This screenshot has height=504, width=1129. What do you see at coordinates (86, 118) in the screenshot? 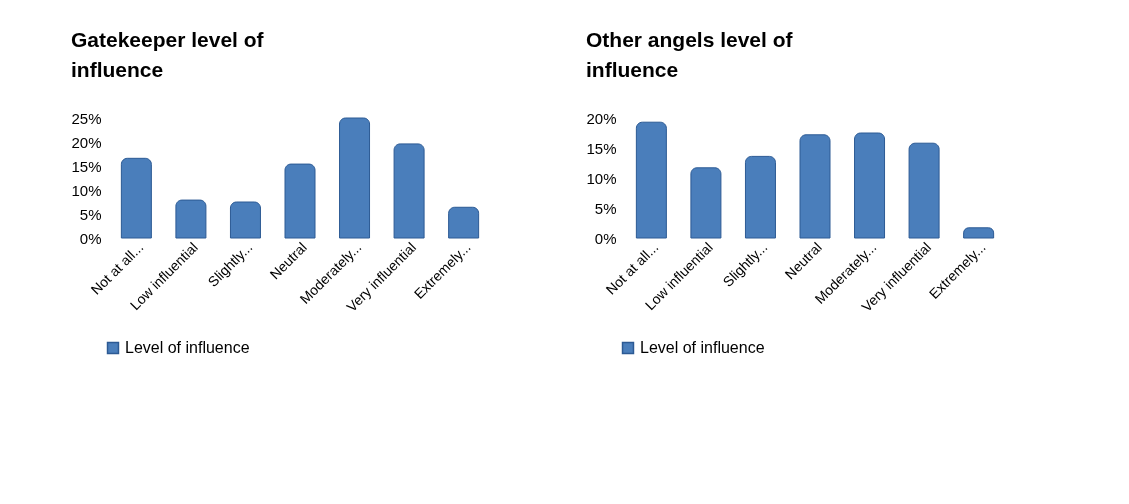
I see `y-tick-label: 25%` at bounding box center [86, 118].